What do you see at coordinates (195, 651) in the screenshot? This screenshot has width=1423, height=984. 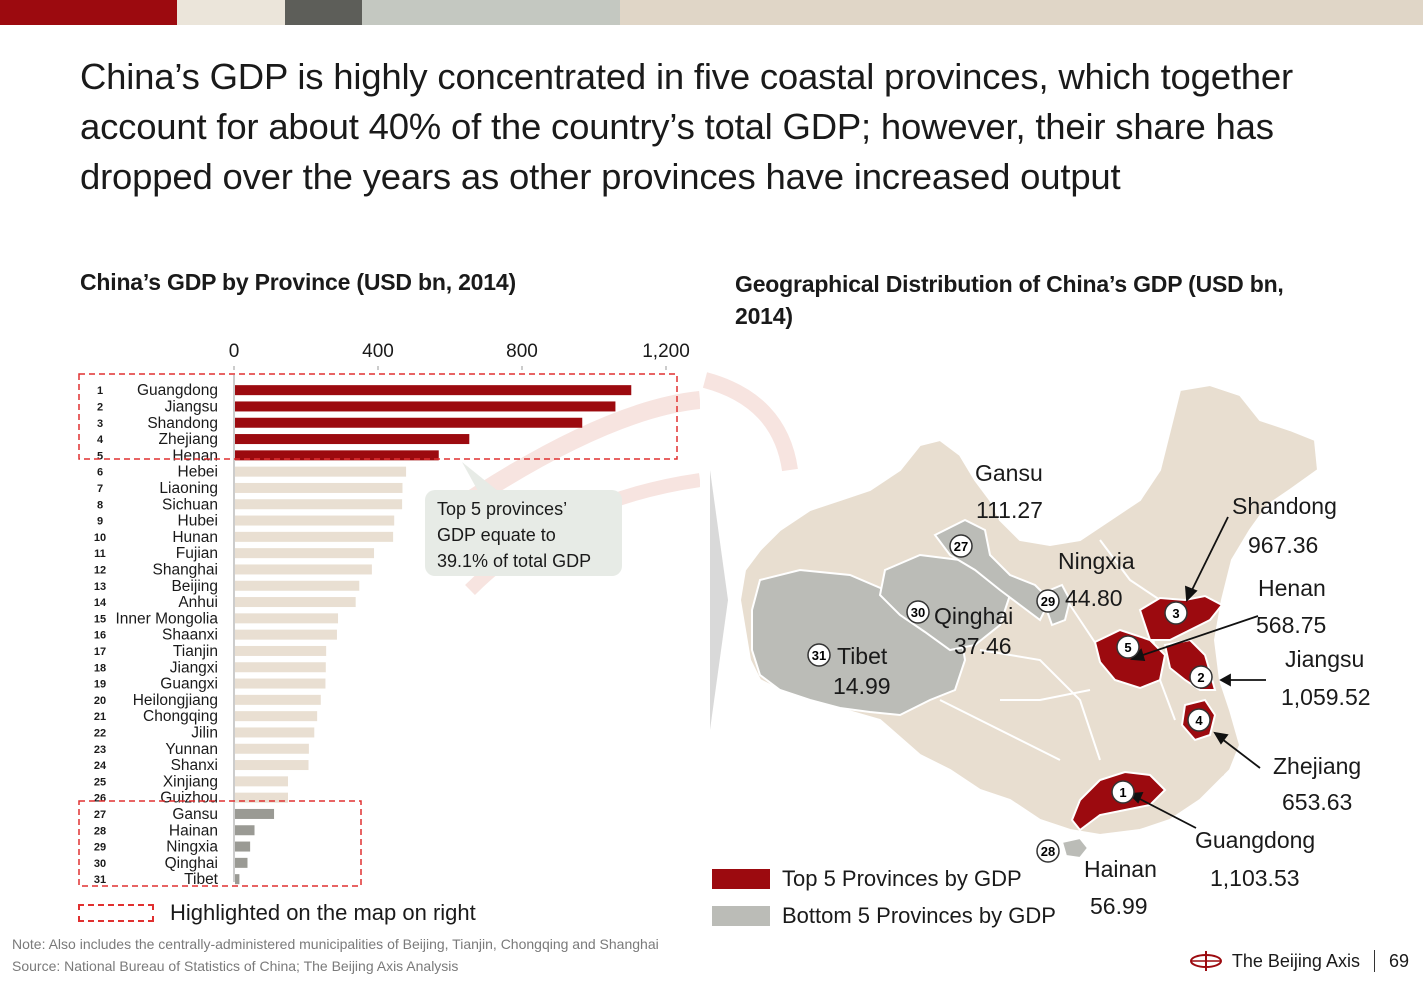 I see `category-label: Tianjin` at bounding box center [195, 651].